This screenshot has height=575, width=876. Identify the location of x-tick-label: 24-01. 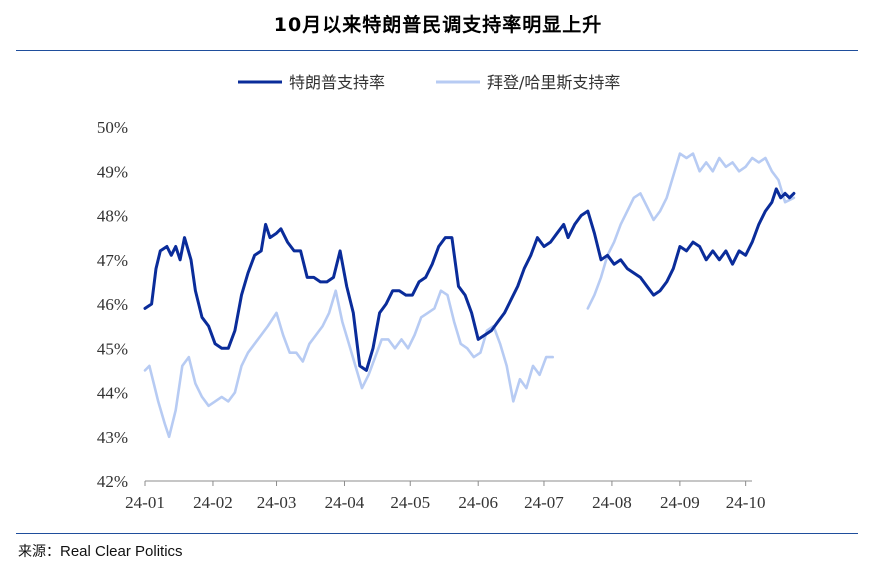
(145, 502).